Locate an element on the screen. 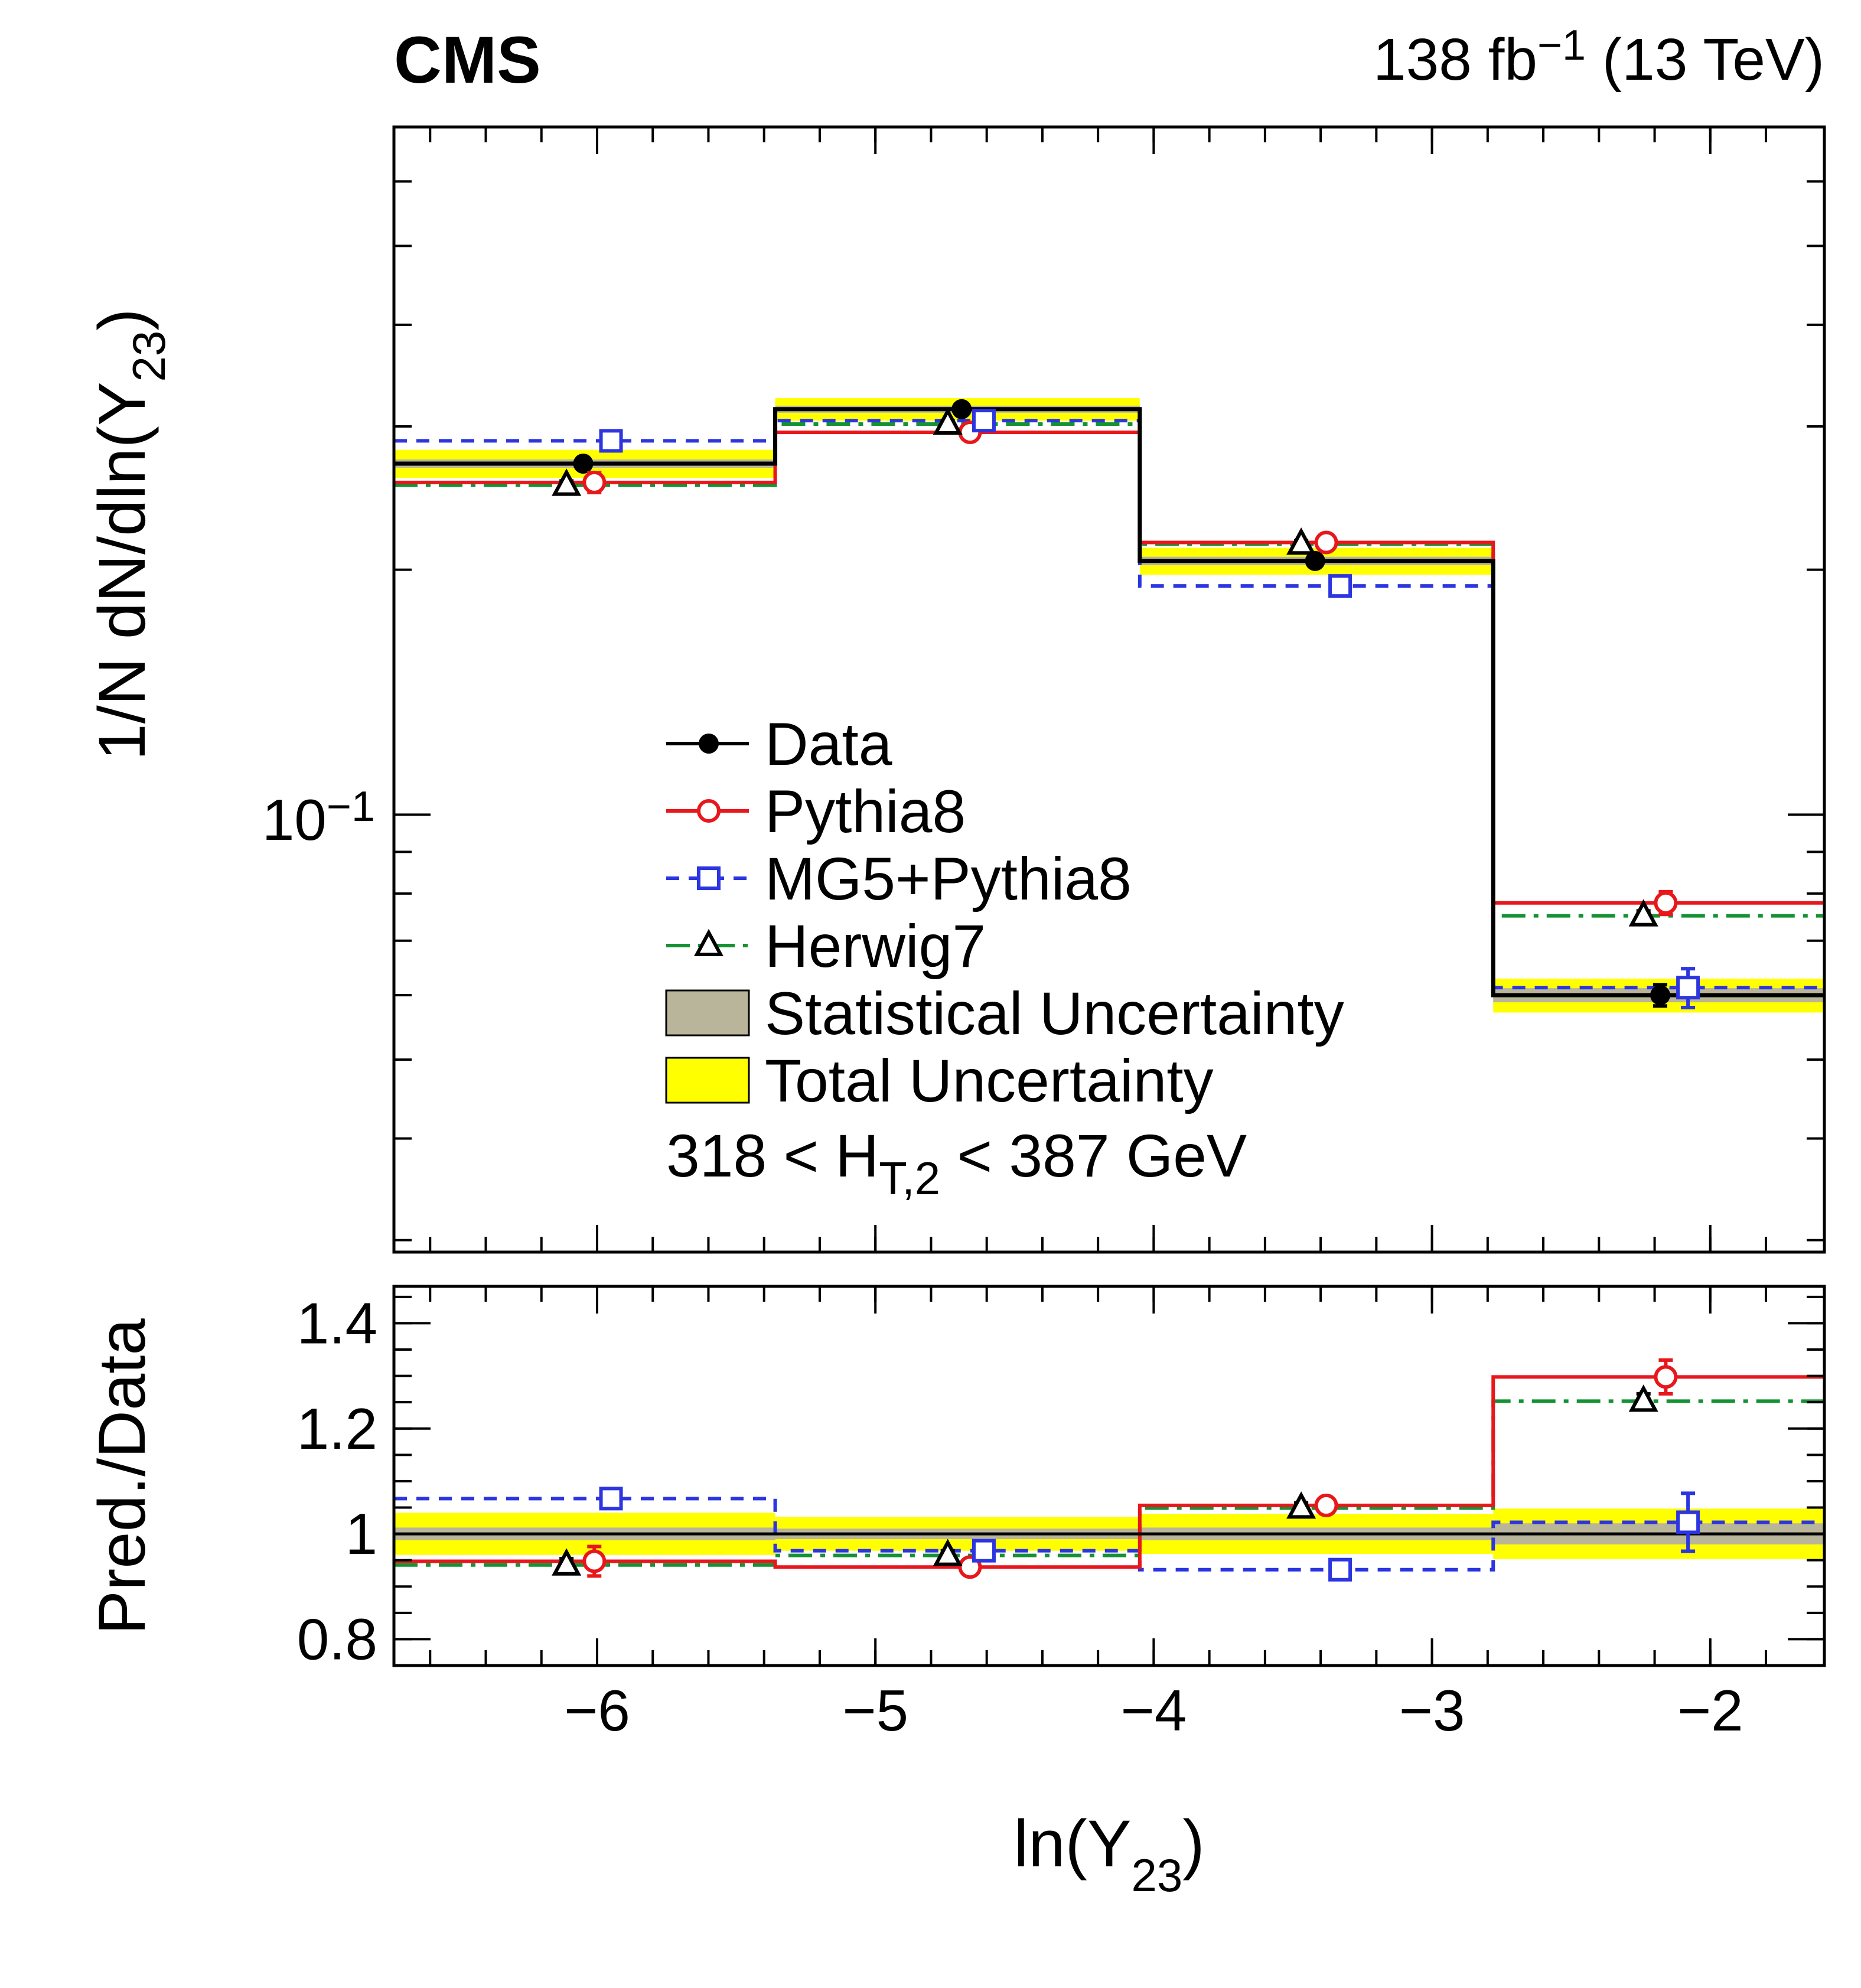 The image size is (1861, 1988). x-tick-label: −3 is located at coordinates (1432, 1710).